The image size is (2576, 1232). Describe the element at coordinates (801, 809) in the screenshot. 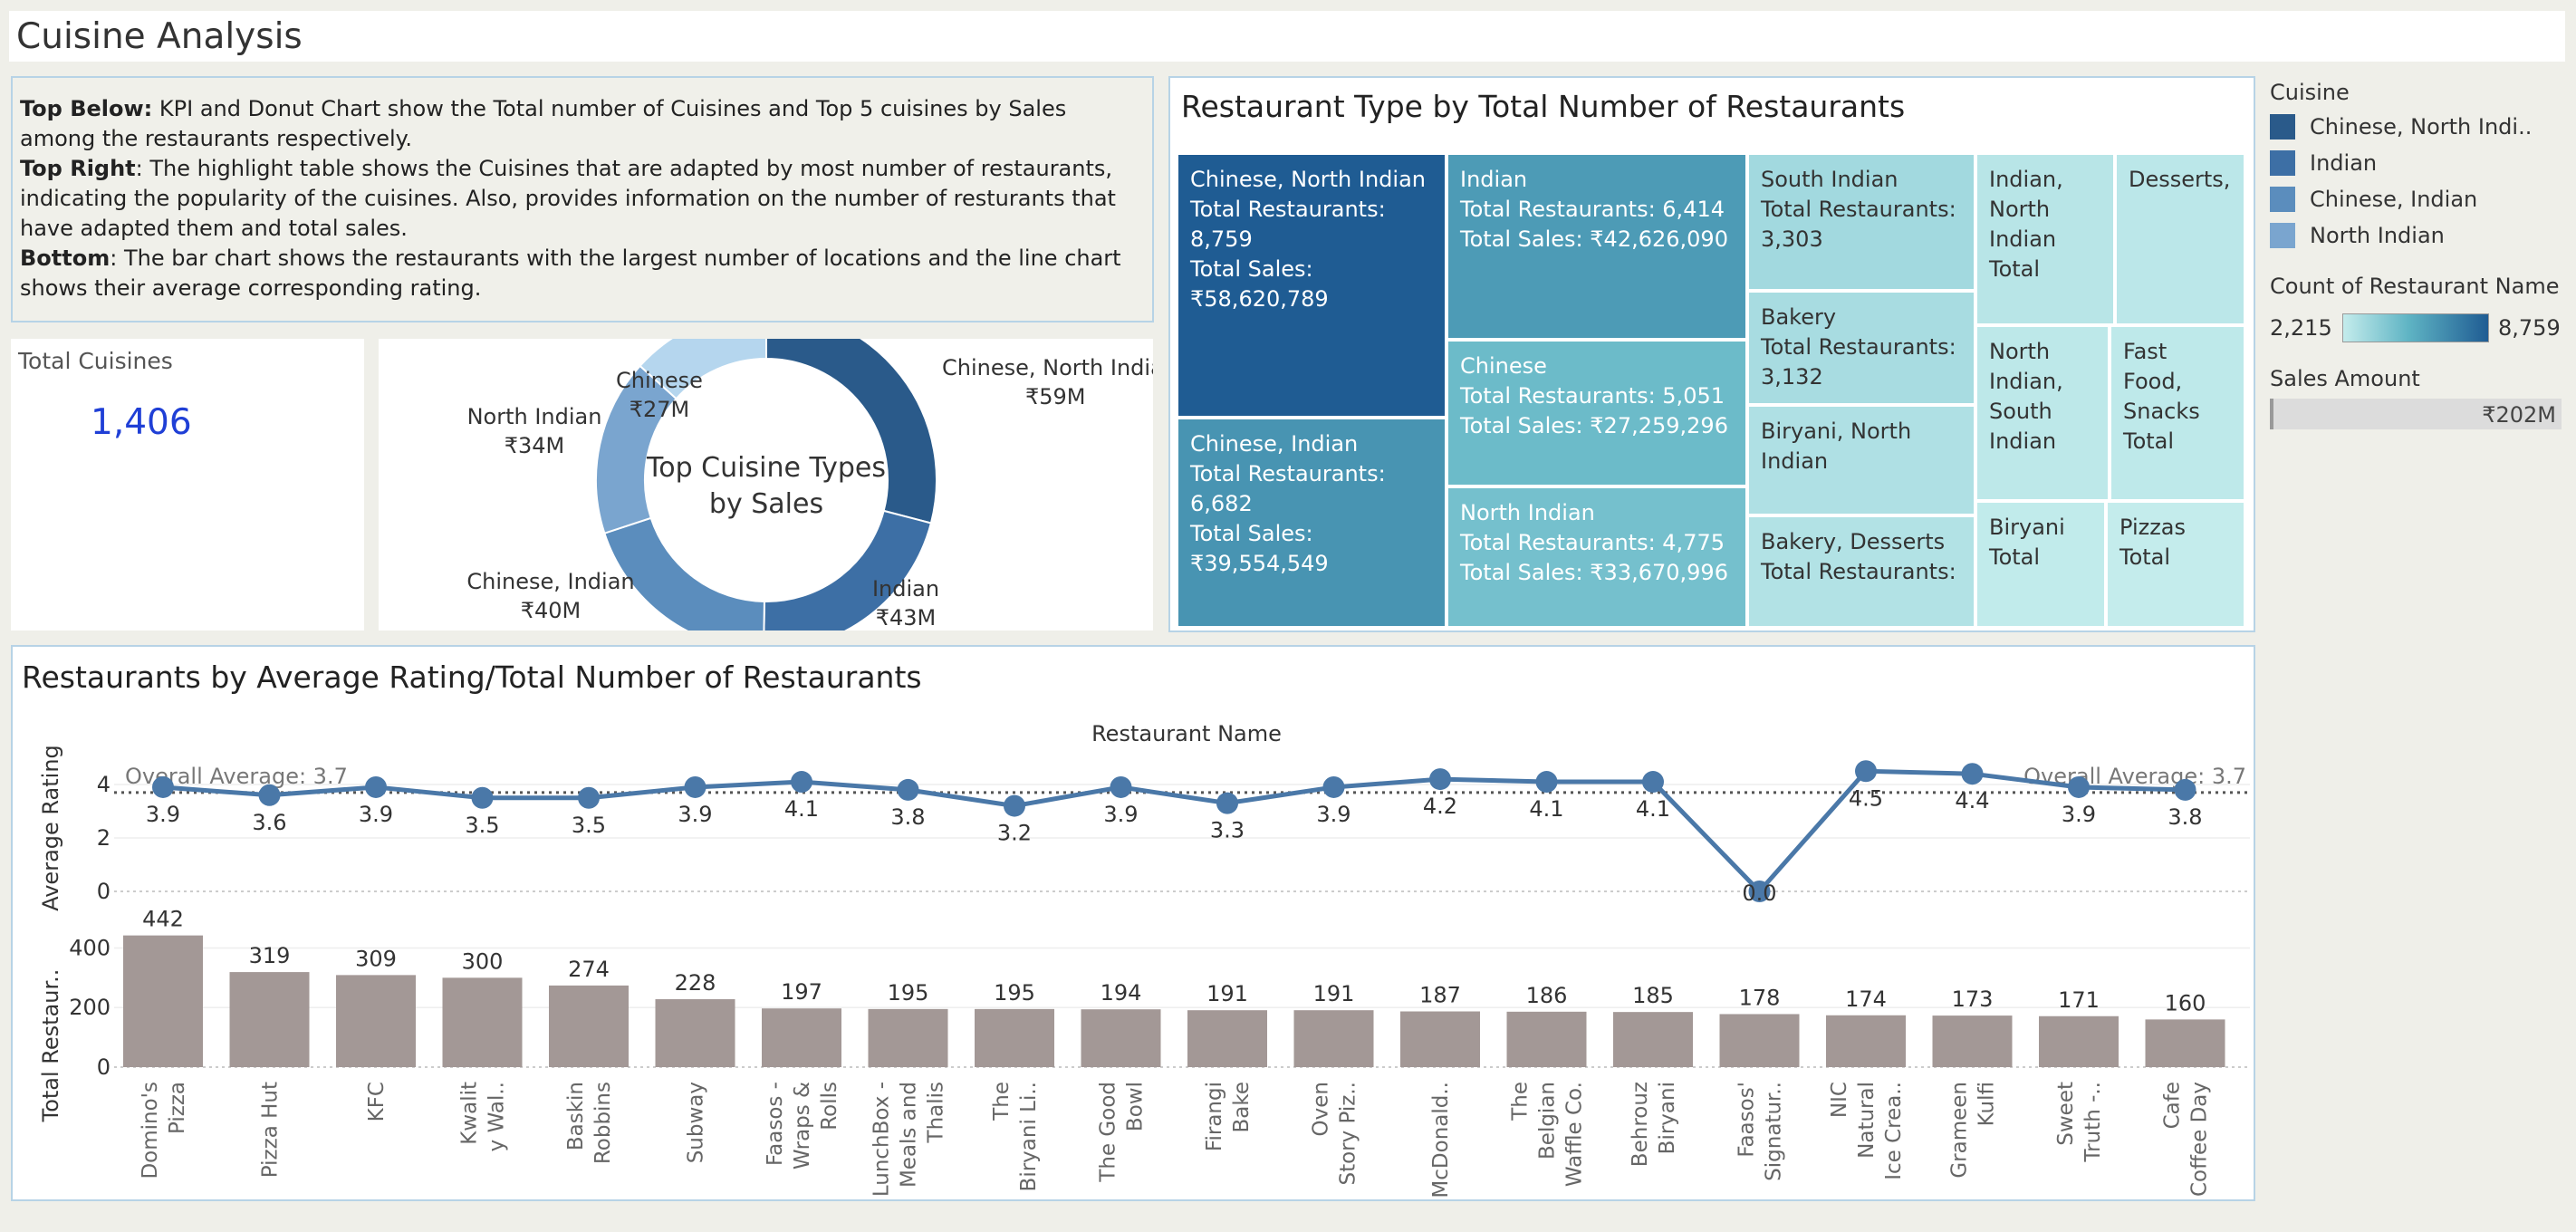

I see `rating-data-label: 4.1` at that location.